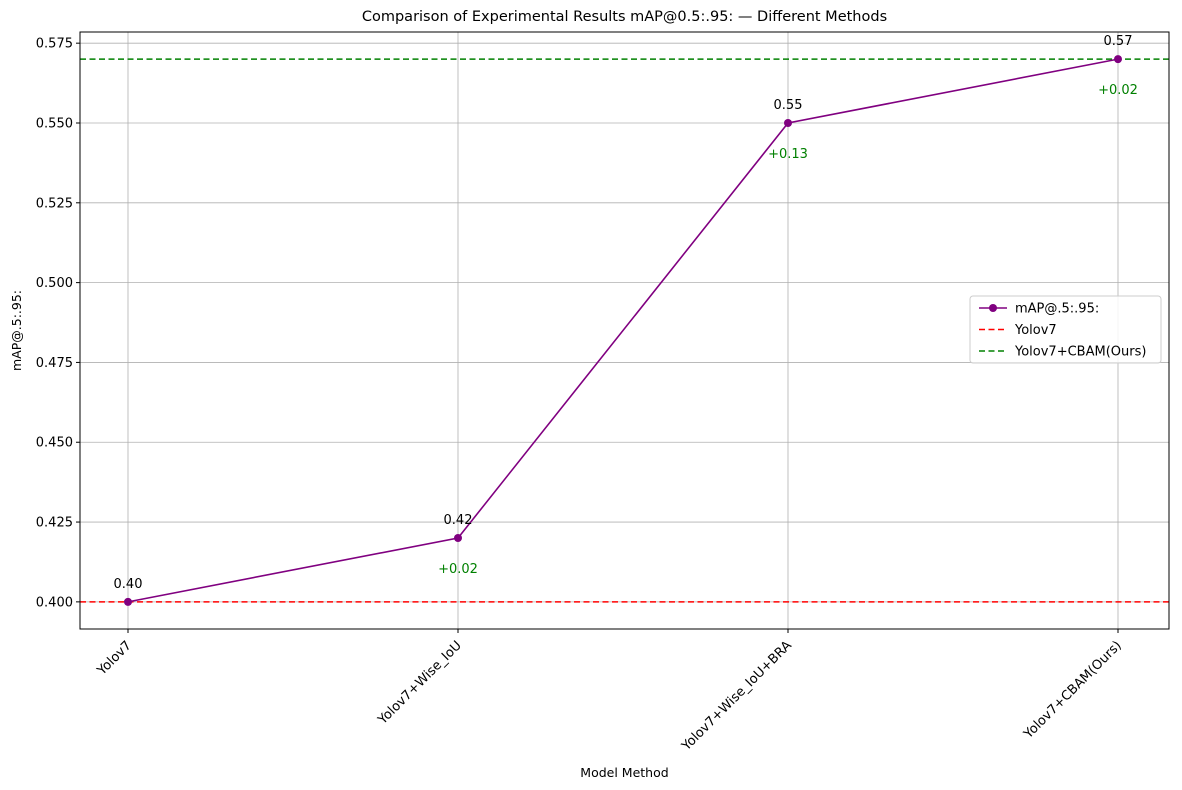 The height and width of the screenshot is (790, 1182). I want to click on y-tick-label: 0.400, so click(54, 602).